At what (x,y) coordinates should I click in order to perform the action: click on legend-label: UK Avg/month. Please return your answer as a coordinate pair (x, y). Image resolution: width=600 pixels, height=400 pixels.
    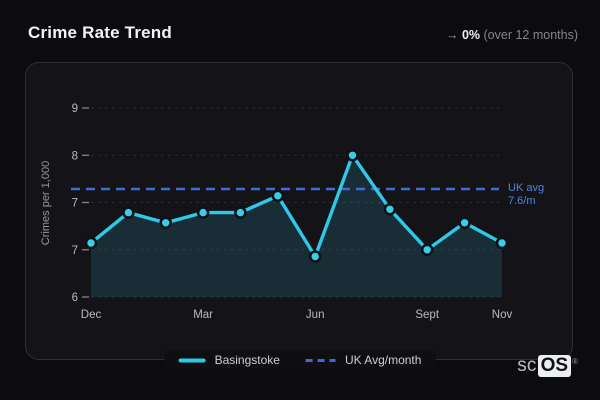
    Looking at the image, I should click on (383, 360).